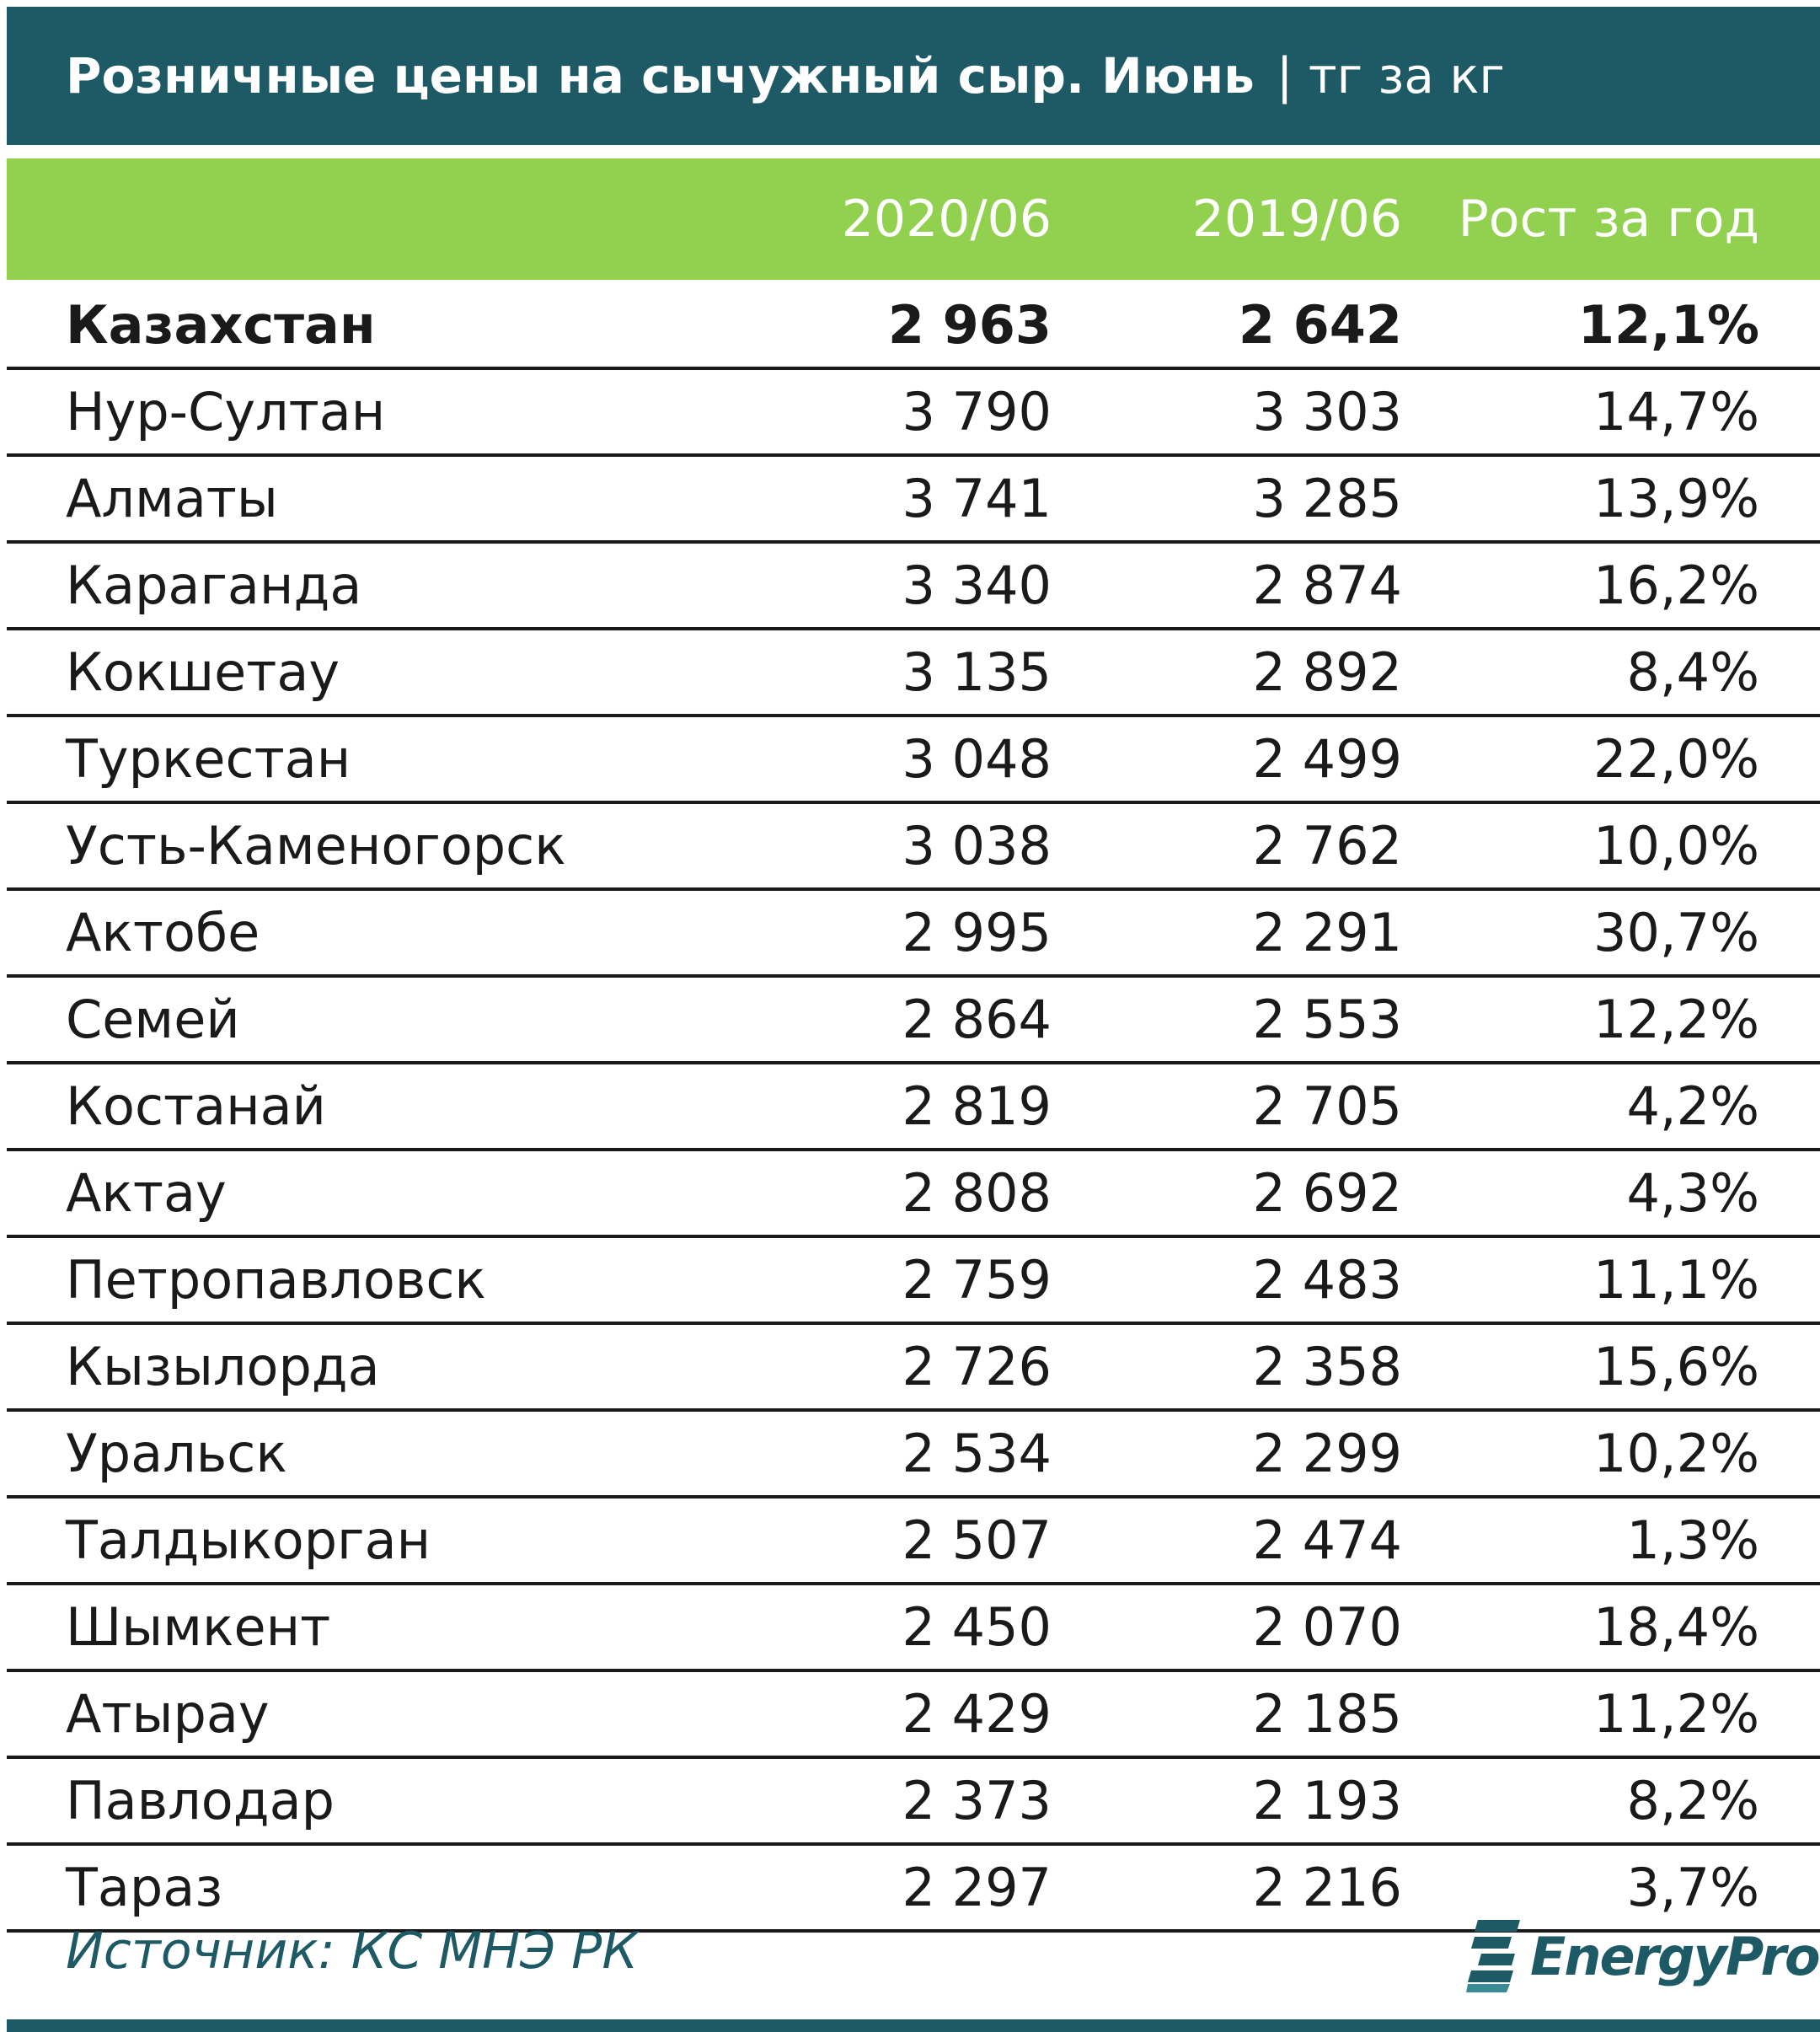 Image resolution: width=1820 pixels, height=2032 pixels. Describe the element at coordinates (977, 1887) in the screenshot. I see `row-value-2020: 2 297` at that location.